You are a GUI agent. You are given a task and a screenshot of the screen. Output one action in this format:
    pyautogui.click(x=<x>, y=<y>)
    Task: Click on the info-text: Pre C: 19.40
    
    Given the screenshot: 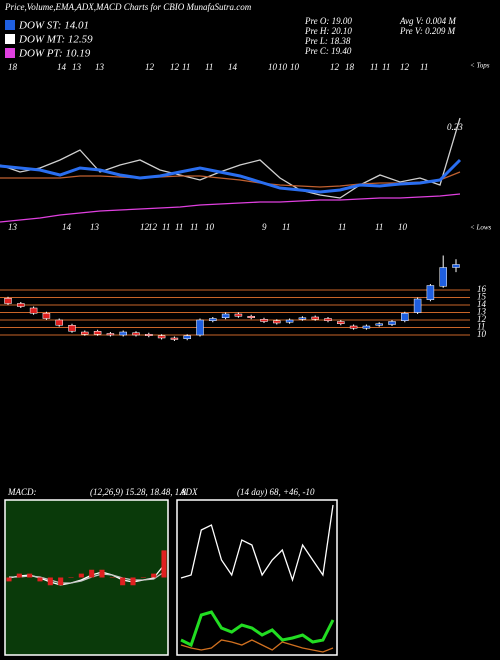 What is the action you would take?
    pyautogui.click(x=328, y=51)
    